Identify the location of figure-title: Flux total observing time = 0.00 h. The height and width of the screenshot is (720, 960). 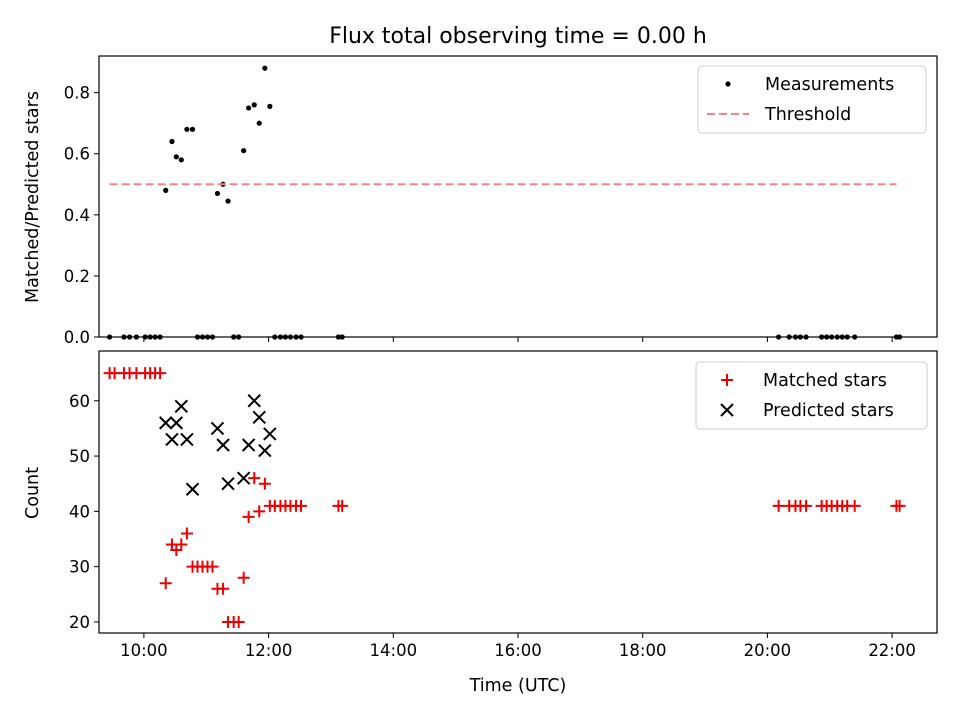
(518, 36).